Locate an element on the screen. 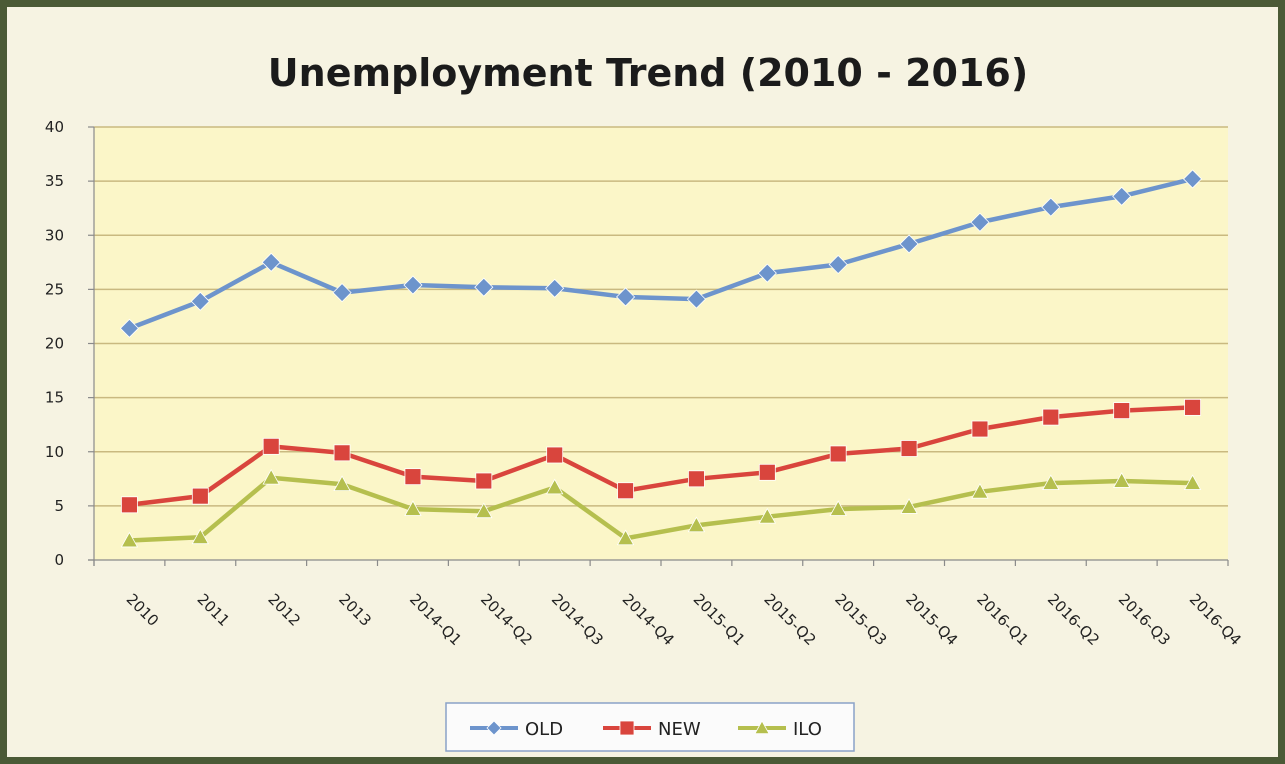 The image size is (1285, 764). x-tick-label: 2015-Q1 is located at coordinates (719, 619).